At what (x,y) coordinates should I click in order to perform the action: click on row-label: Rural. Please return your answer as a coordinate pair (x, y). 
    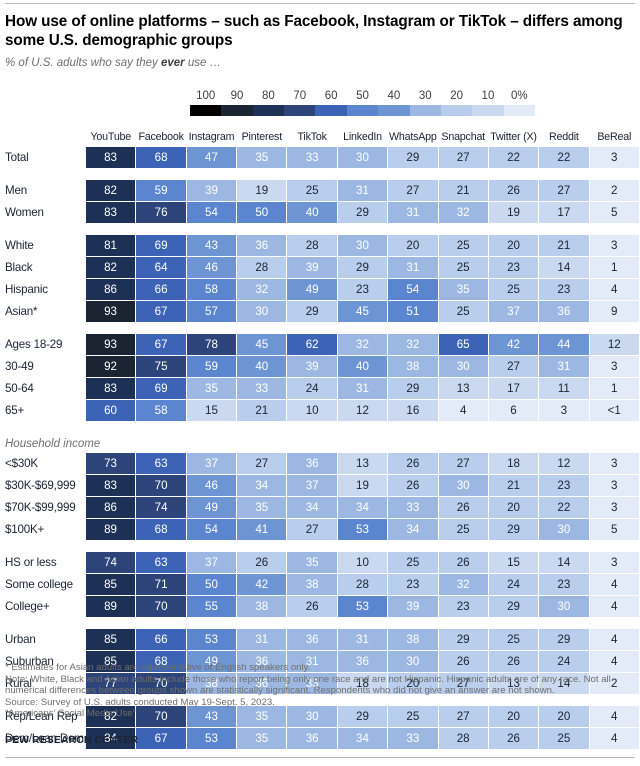
    Looking at the image, I should click on (18, 683).